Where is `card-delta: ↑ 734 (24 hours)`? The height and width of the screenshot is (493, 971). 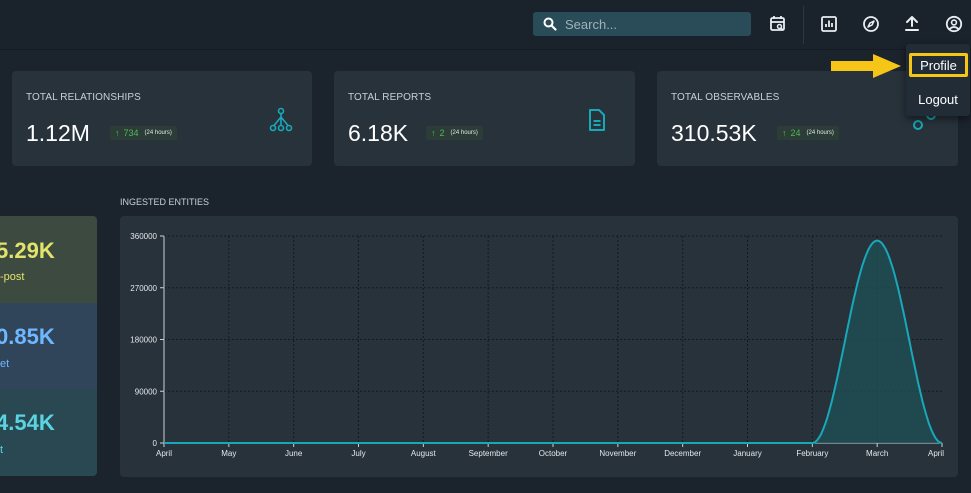 card-delta: ↑ 734 (24 hours) is located at coordinates (143, 133).